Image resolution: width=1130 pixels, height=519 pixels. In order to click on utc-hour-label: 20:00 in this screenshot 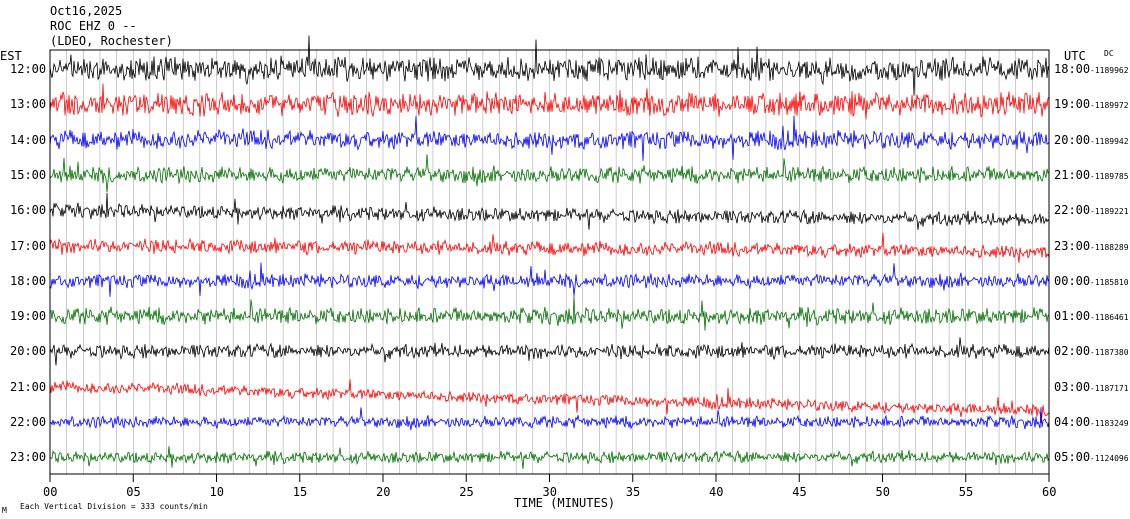, I will do `click(1072, 139)`.